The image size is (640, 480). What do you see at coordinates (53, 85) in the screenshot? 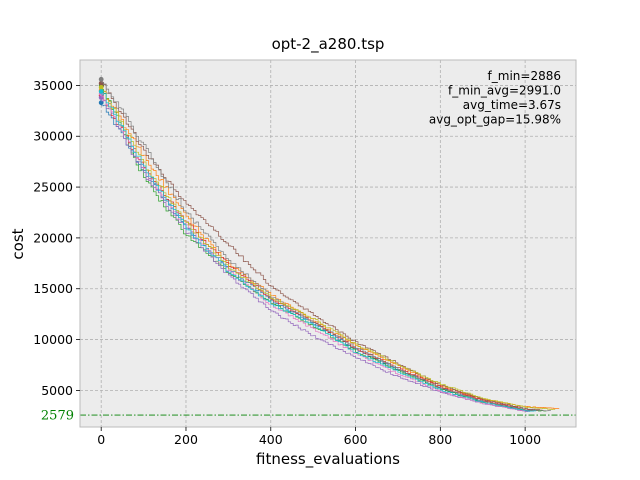
I see `y-tick-label: 35000` at bounding box center [53, 85].